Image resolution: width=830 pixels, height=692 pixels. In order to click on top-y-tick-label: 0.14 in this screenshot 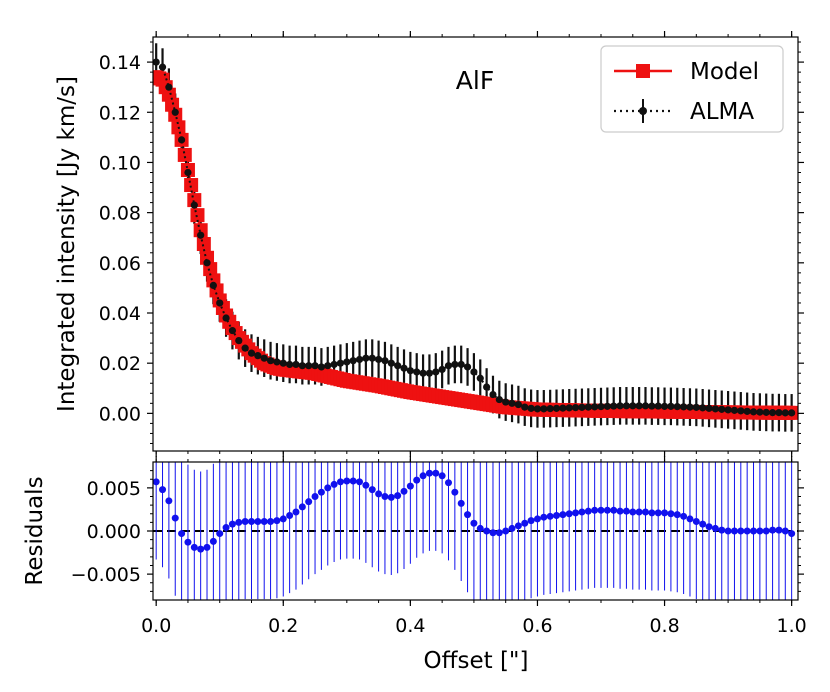, I will do `click(120, 63)`.